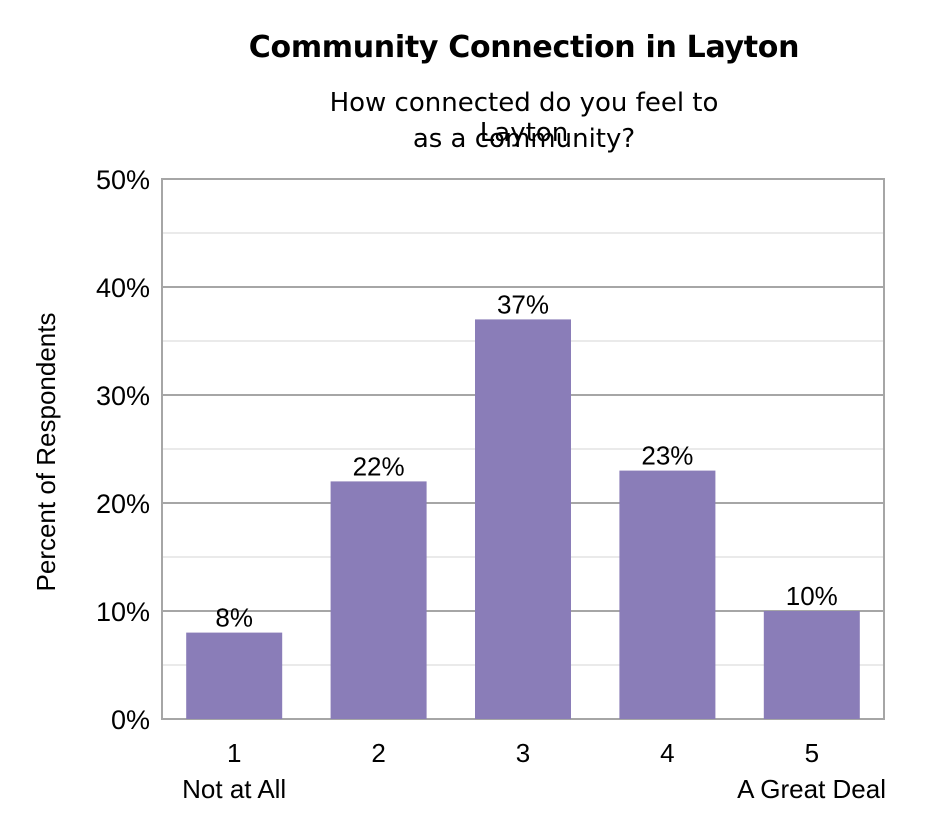 This screenshot has width=945, height=840. Describe the element at coordinates (234, 618) in the screenshot. I see `data-label: 8%` at that location.